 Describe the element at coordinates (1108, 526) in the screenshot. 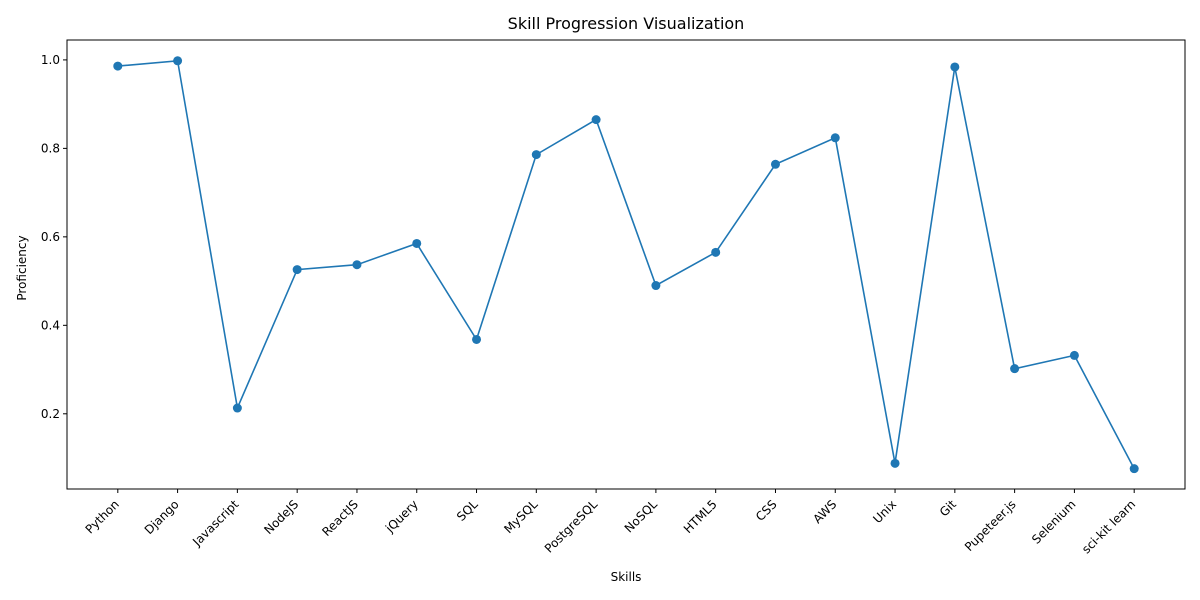

I see `x-tick-label: sci-kit learn` at that location.